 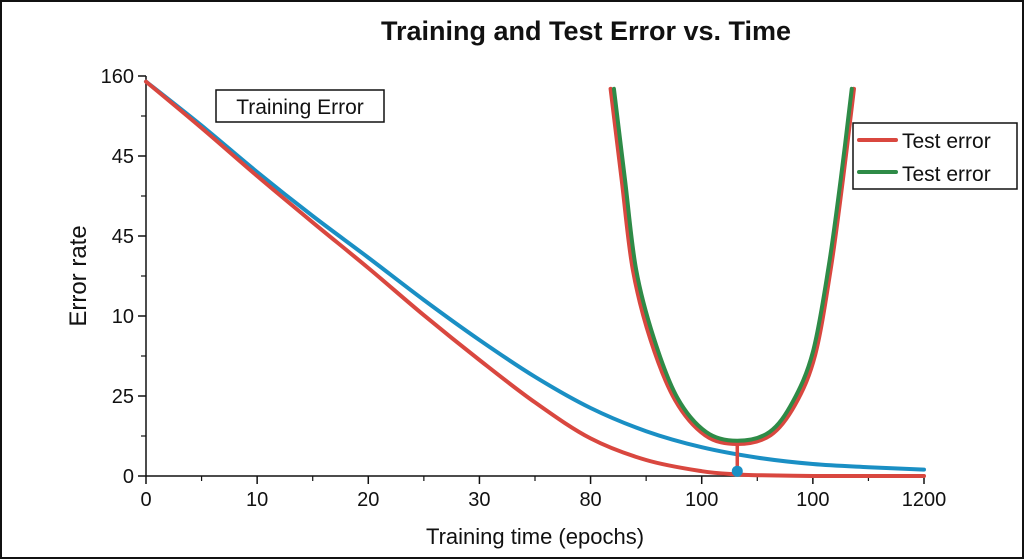 I want to click on annotation-border, so click(x=300, y=106).